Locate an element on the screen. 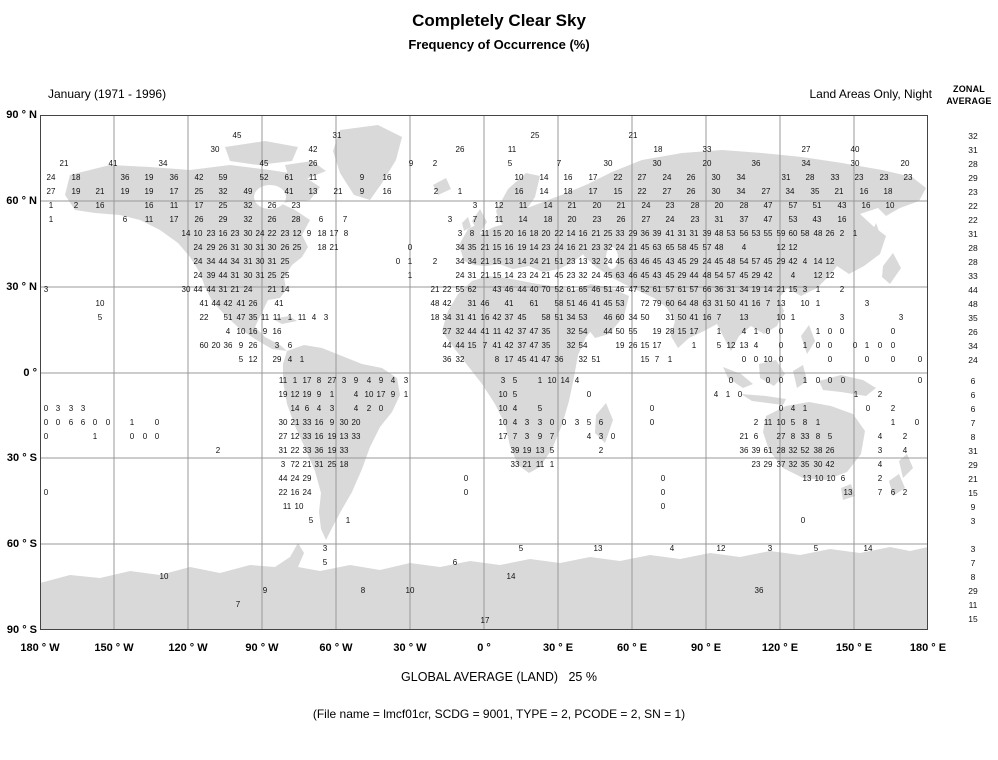 Image resolution: width=998 pixels, height=760 pixels. map-value: 62 is located at coordinates (472, 289).